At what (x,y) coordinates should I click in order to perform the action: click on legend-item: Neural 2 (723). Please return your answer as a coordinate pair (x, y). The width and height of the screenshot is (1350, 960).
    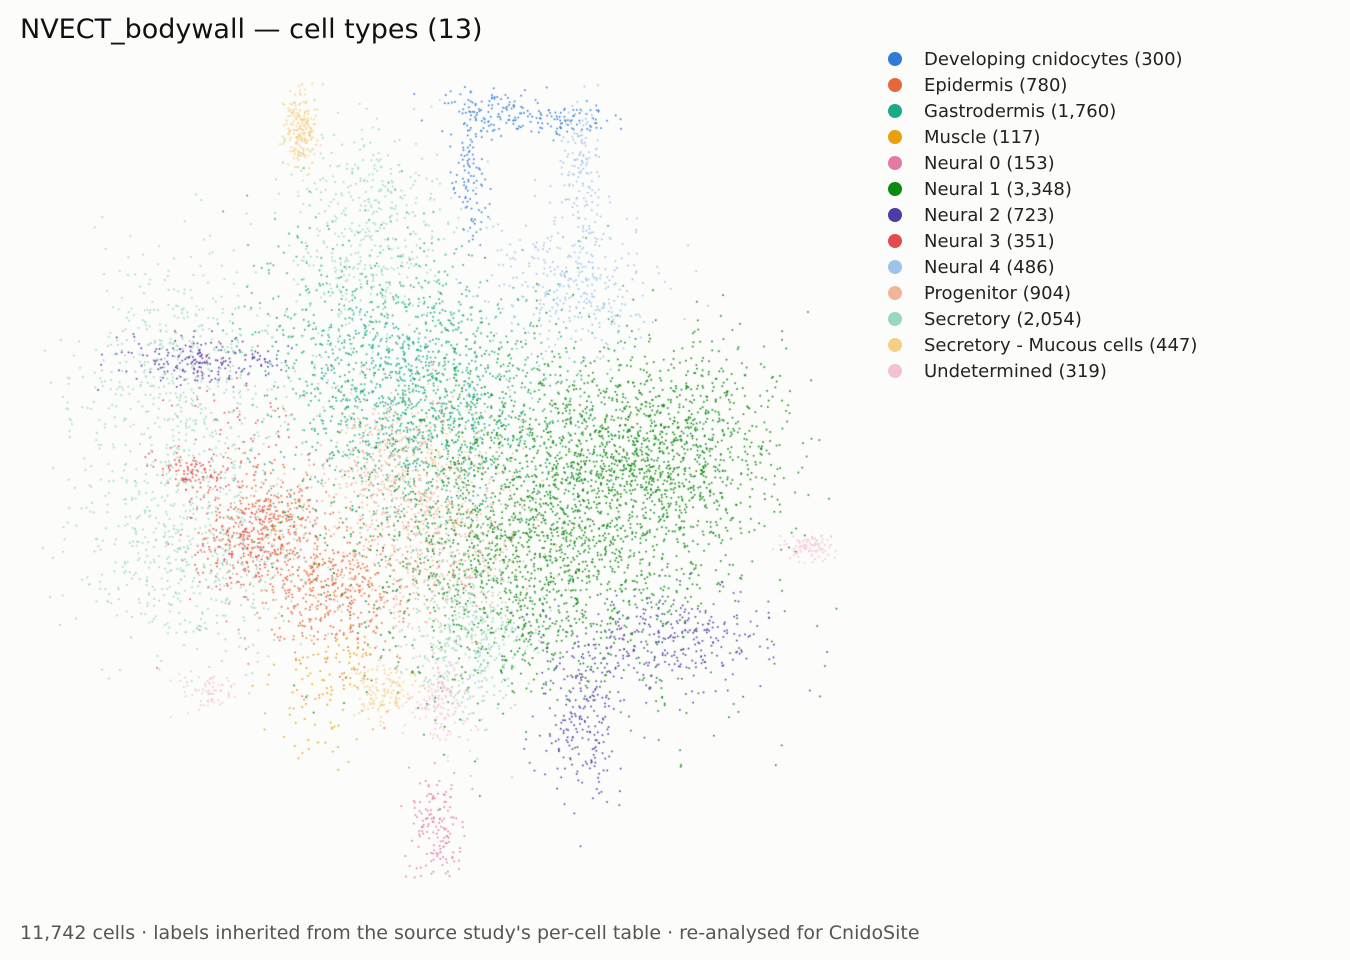
    Looking at the image, I should click on (1042, 215).